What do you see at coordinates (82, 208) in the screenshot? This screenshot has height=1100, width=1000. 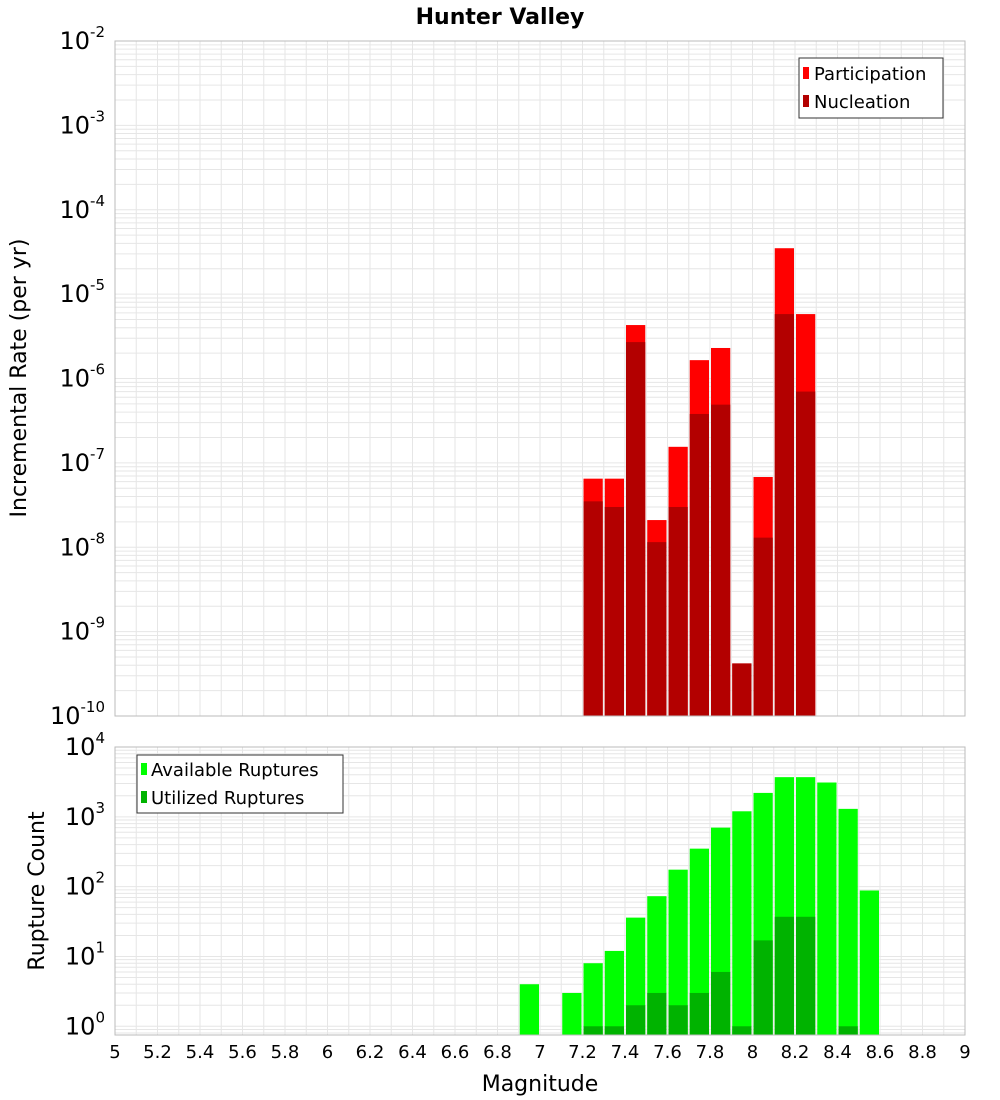 I see `top-y-tick-label: 10⁻⁴` at bounding box center [82, 208].